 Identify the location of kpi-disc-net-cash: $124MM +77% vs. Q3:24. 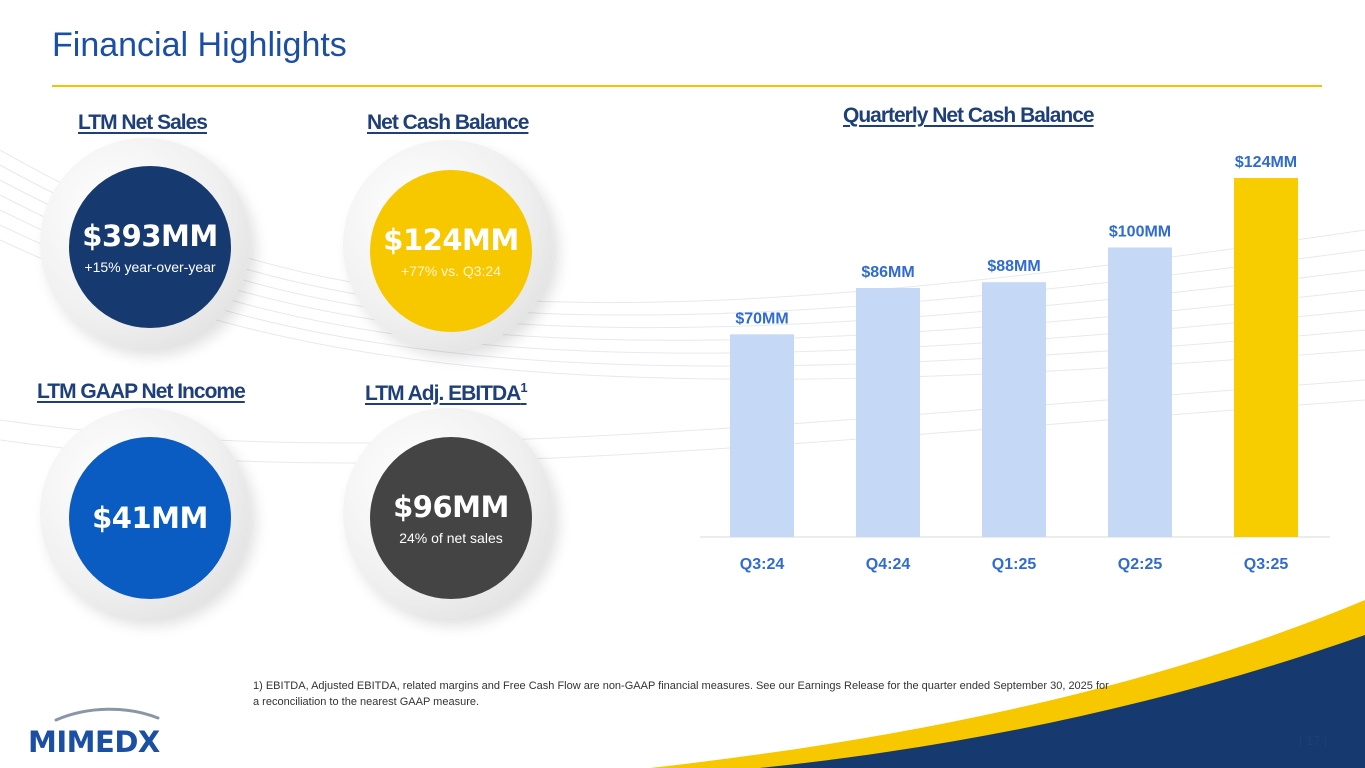
(451, 251).